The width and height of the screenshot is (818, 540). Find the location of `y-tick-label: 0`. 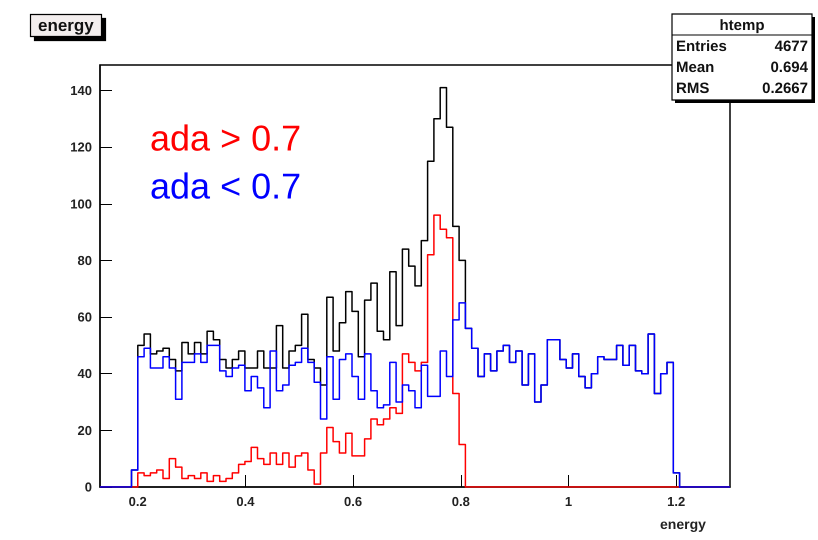

y-tick-label: 0 is located at coordinates (88, 487).